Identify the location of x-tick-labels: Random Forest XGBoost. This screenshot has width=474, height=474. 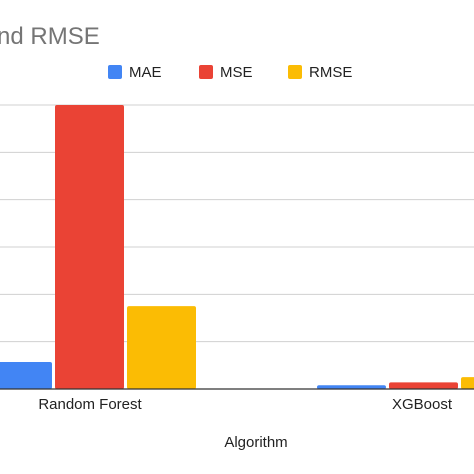
(245, 404).